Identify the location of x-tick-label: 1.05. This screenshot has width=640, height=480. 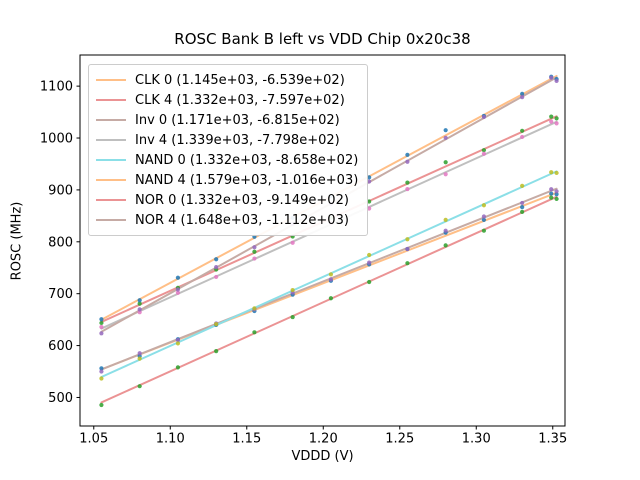
(93, 439).